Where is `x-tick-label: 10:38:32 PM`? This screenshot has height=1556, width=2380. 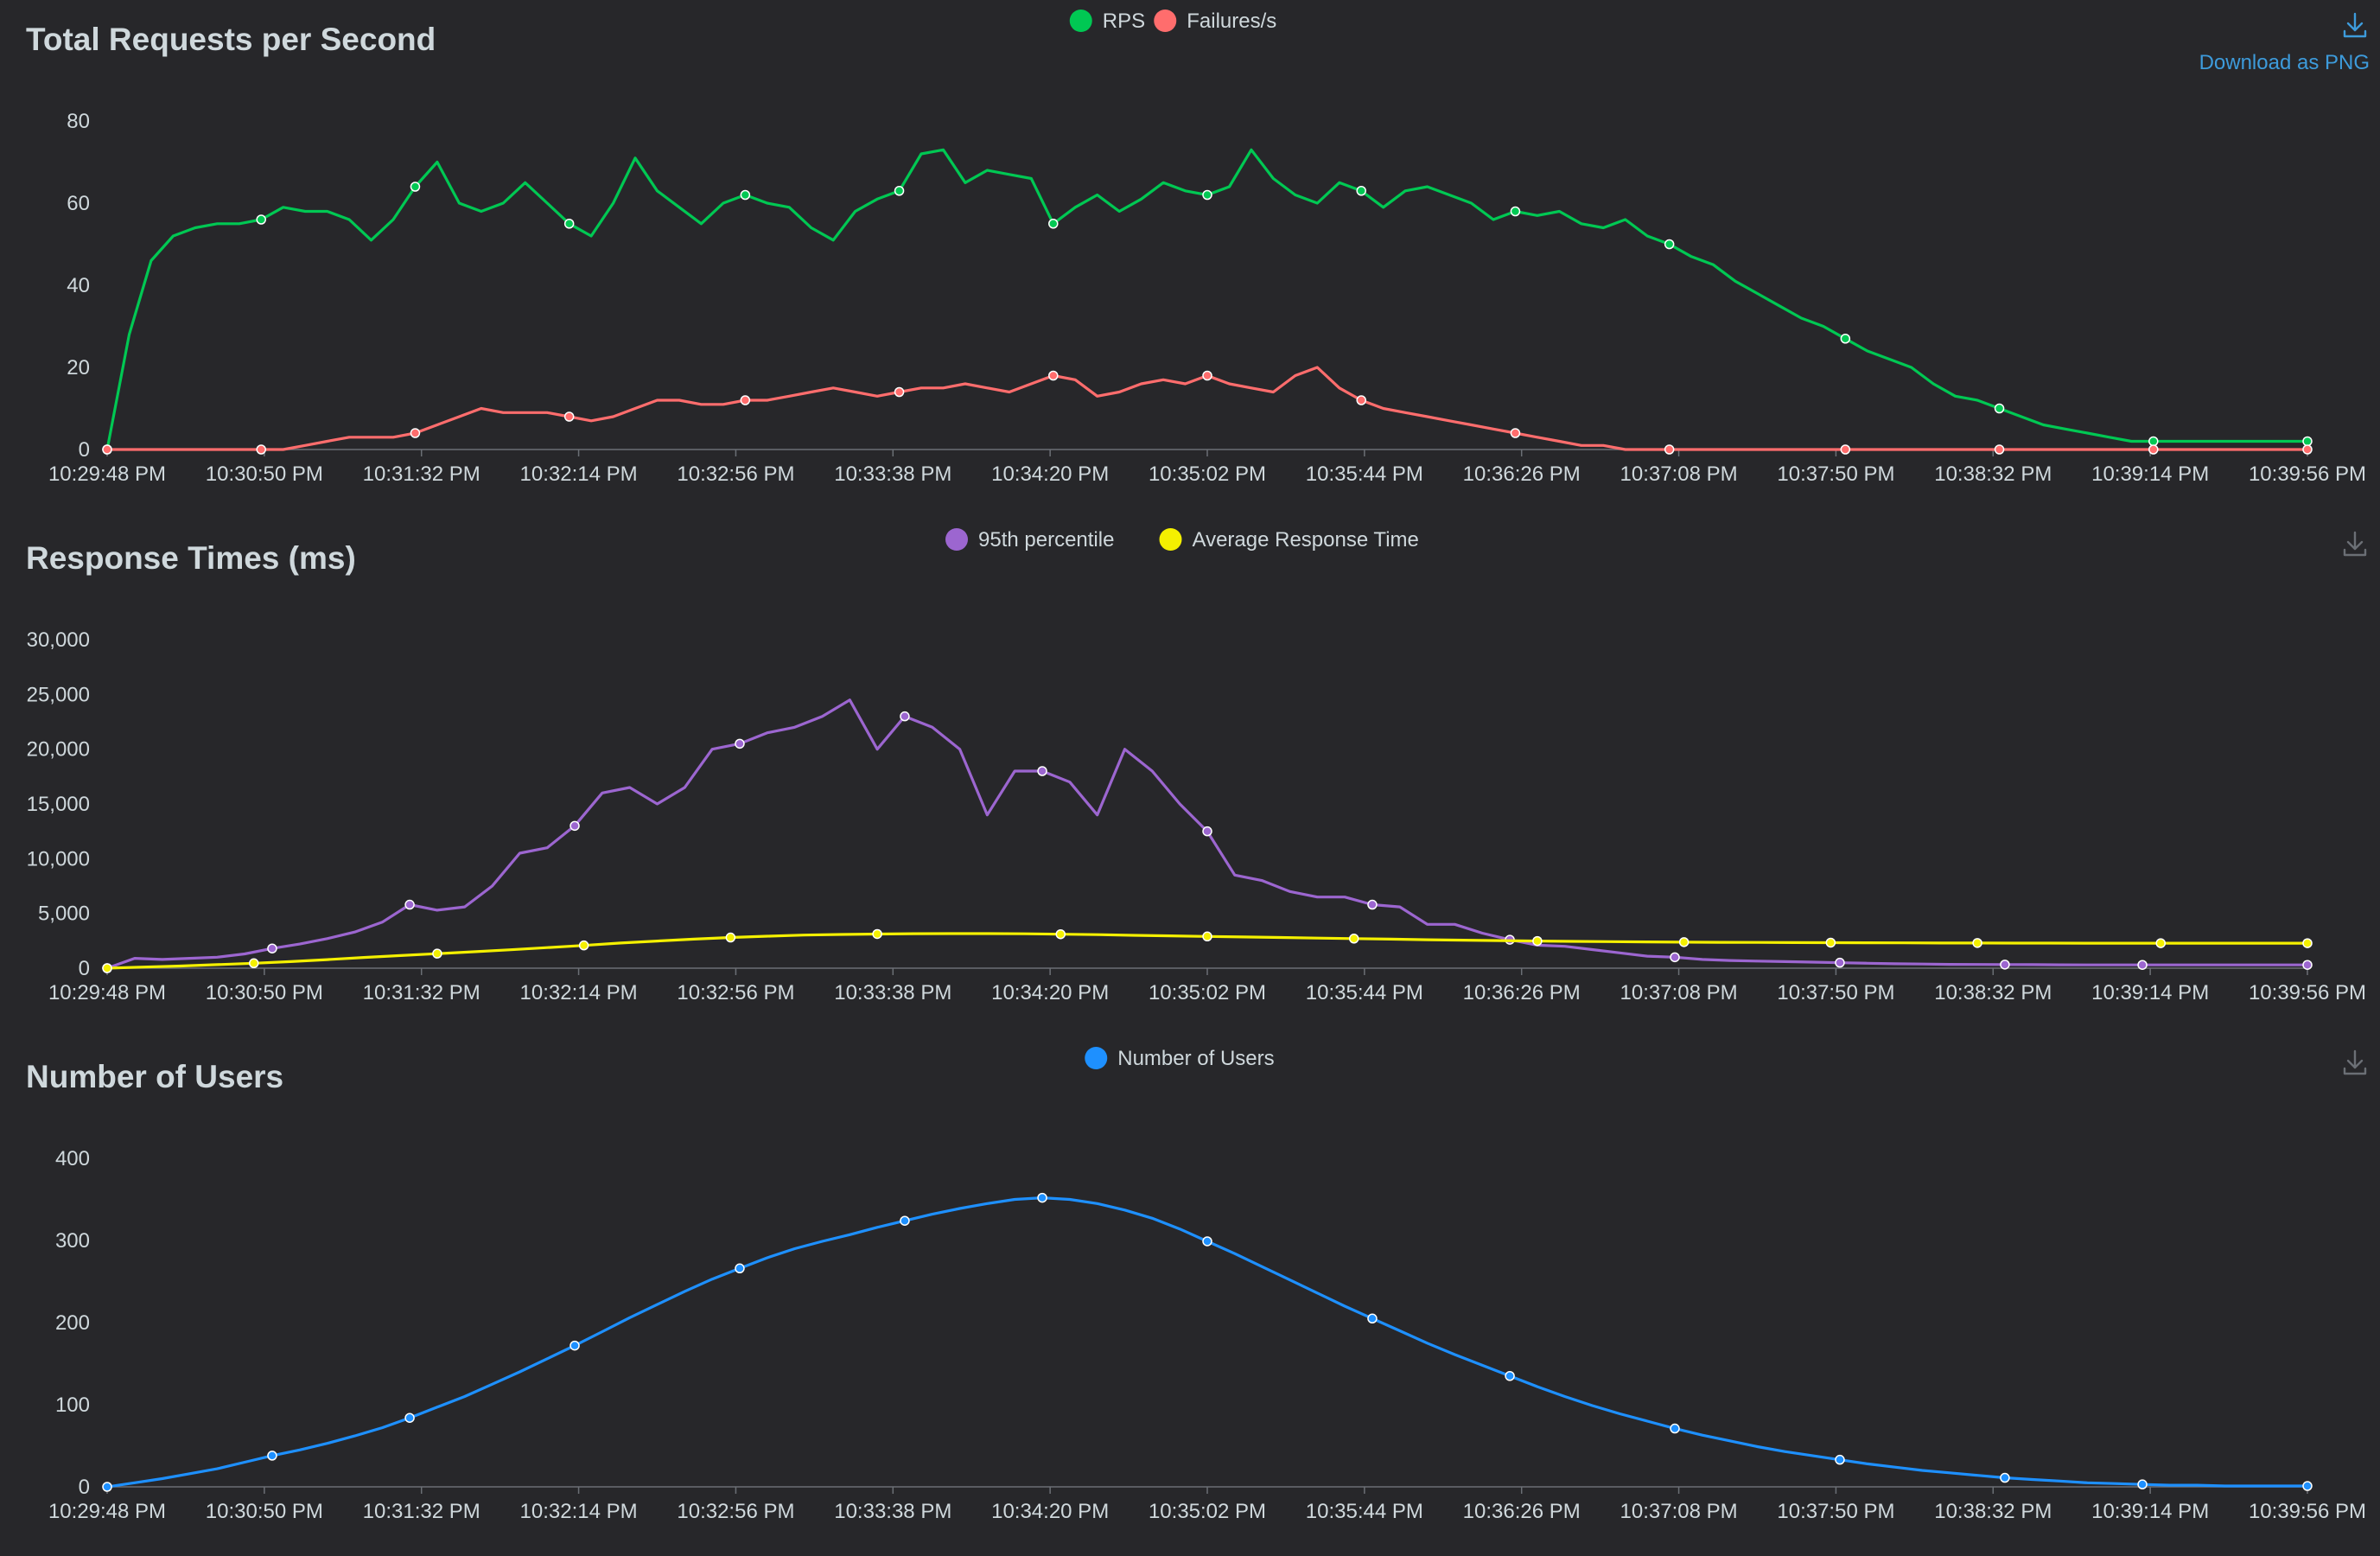 x-tick-label: 10:38:32 PM is located at coordinates (1993, 993).